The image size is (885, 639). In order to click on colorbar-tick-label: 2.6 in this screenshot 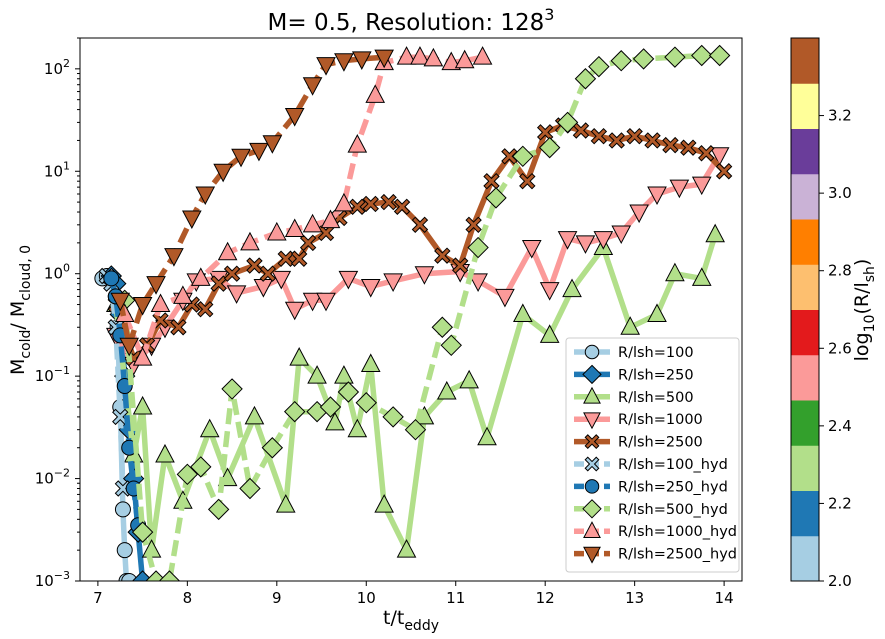, I will do `click(840, 348)`.